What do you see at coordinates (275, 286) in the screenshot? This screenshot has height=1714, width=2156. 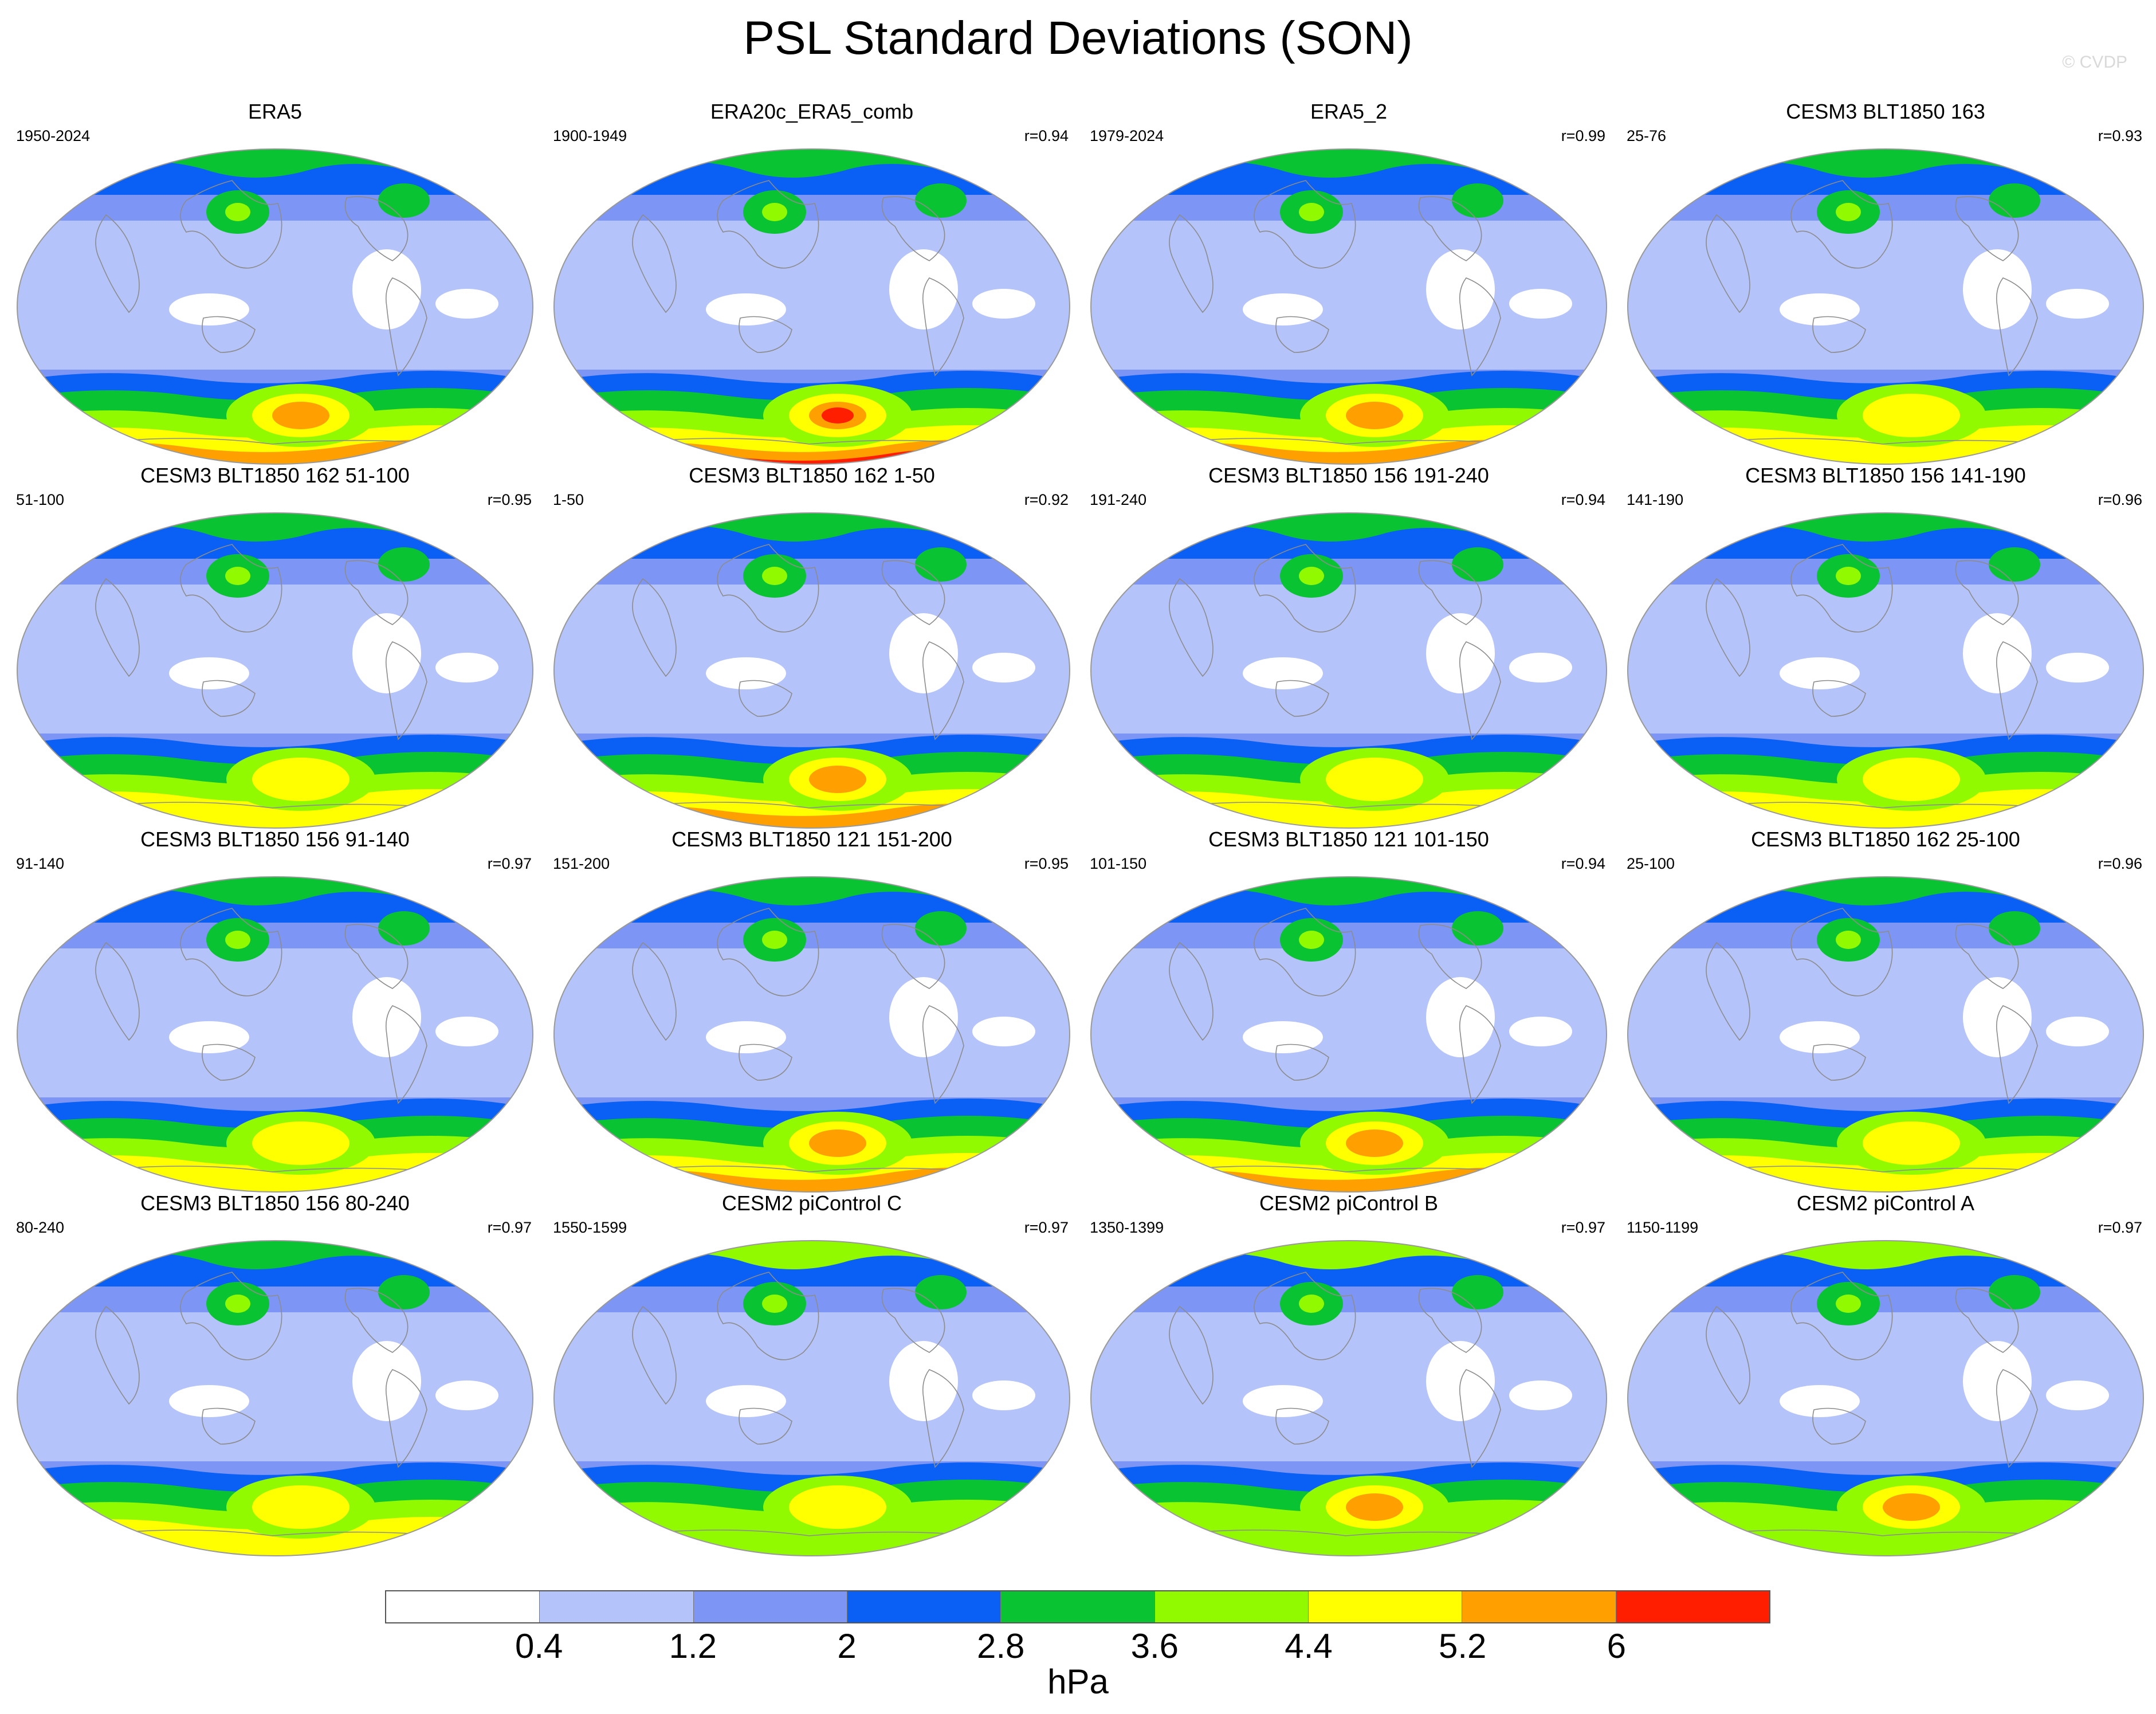 I see `map-panel: ERA5 1950-2024` at bounding box center [275, 286].